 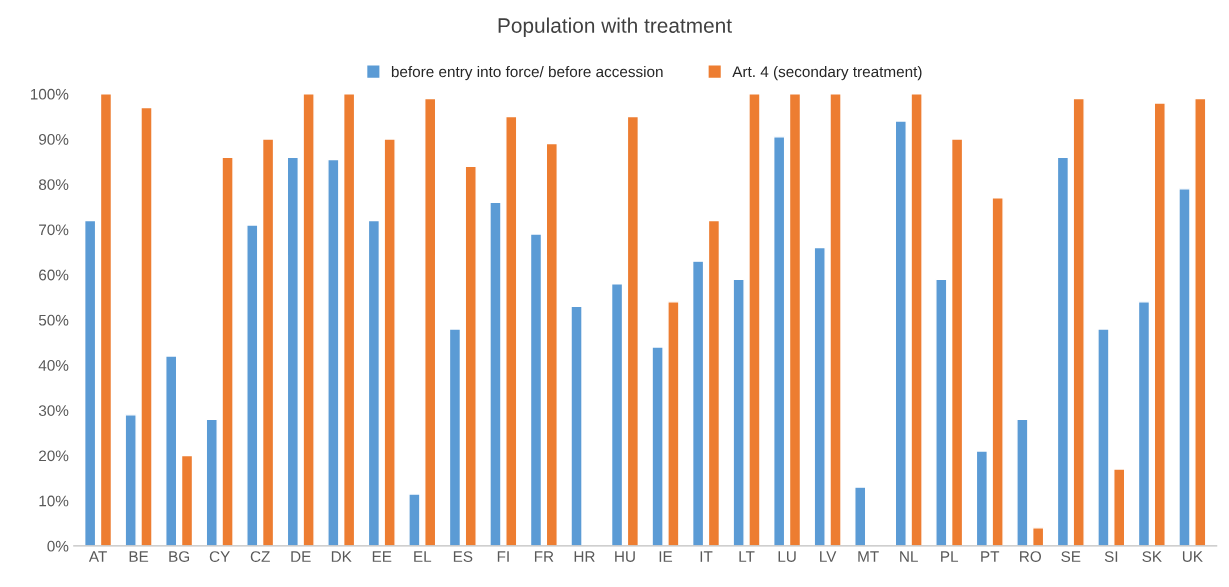 I want to click on x-tick-label: MT, so click(x=868, y=556).